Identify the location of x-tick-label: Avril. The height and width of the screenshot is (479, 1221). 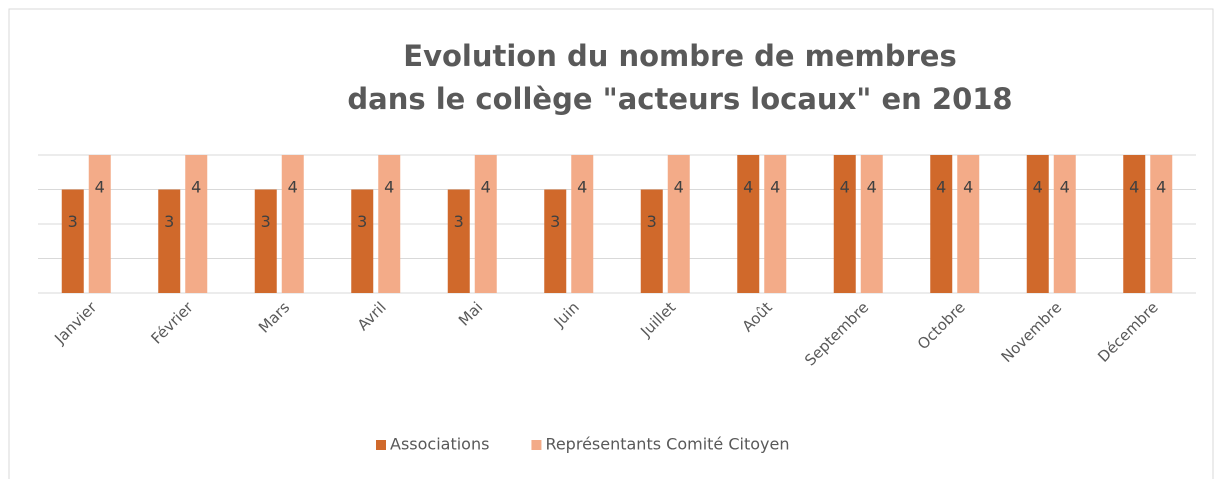
(372, 316).